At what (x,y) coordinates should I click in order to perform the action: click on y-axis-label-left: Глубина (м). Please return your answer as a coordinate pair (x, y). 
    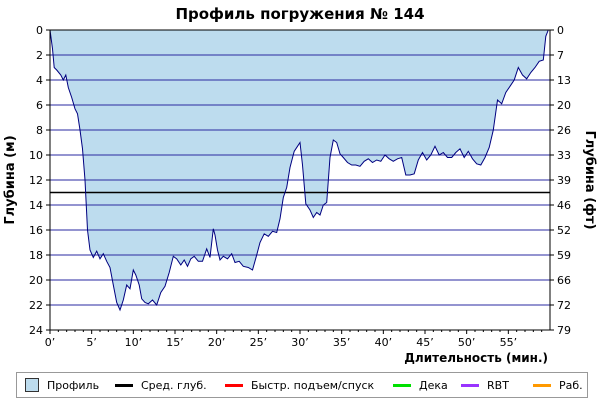
    Looking at the image, I should click on (10, 179).